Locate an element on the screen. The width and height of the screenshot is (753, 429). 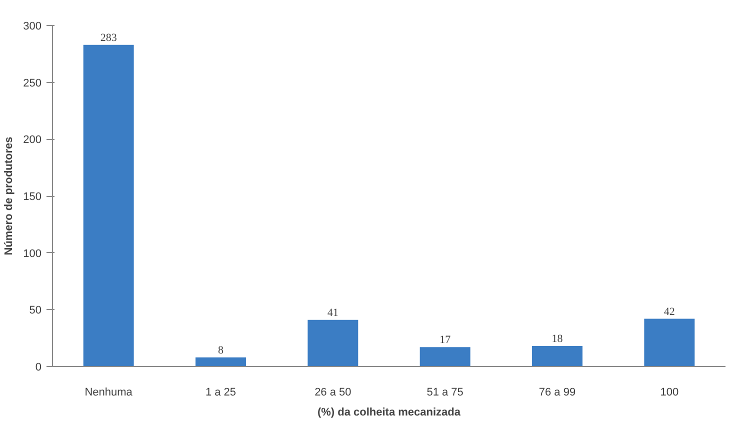
y-tick-label: 200 is located at coordinates (32, 140).